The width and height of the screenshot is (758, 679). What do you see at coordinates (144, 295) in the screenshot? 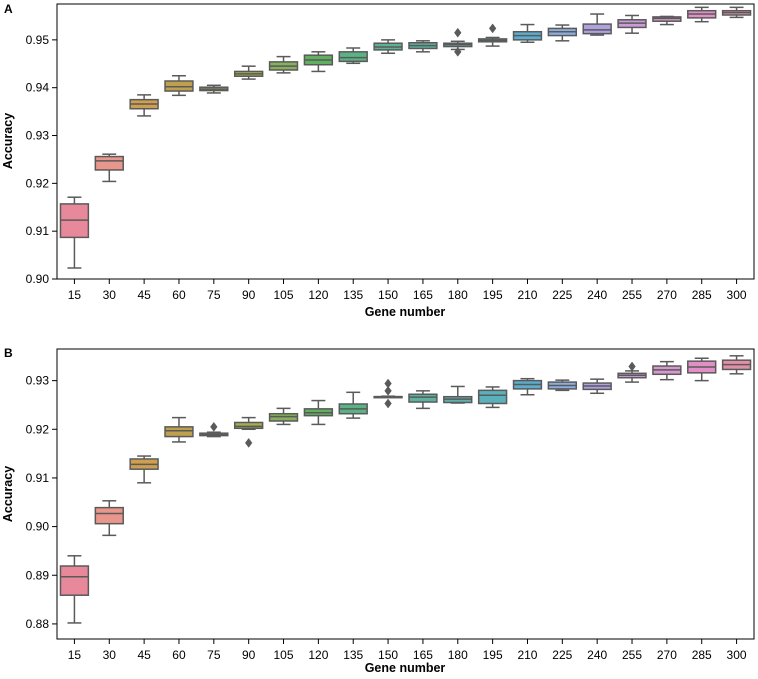
I see `x-tick-label: 45` at bounding box center [144, 295].